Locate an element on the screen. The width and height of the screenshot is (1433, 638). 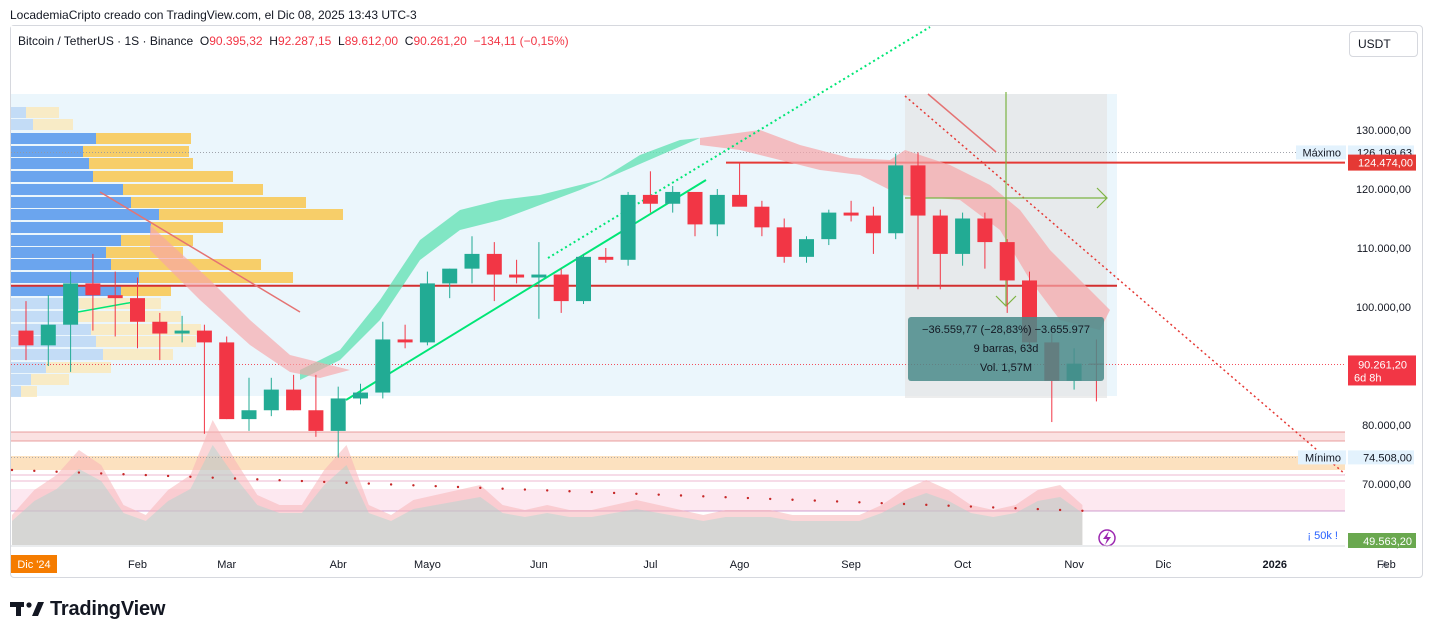
time-tick-label: Mayo is located at coordinates (427, 565).